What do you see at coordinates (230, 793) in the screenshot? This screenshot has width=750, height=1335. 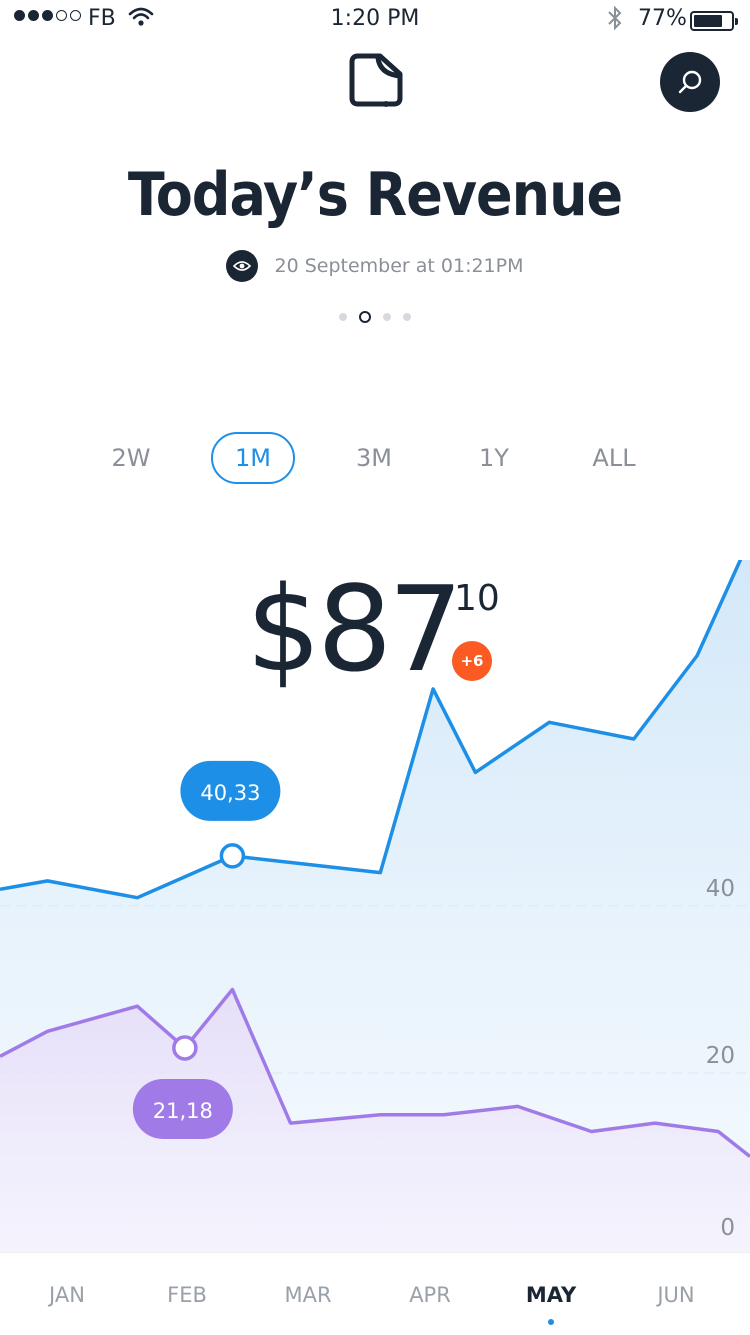 I see `series-0-value-label: 40,33` at bounding box center [230, 793].